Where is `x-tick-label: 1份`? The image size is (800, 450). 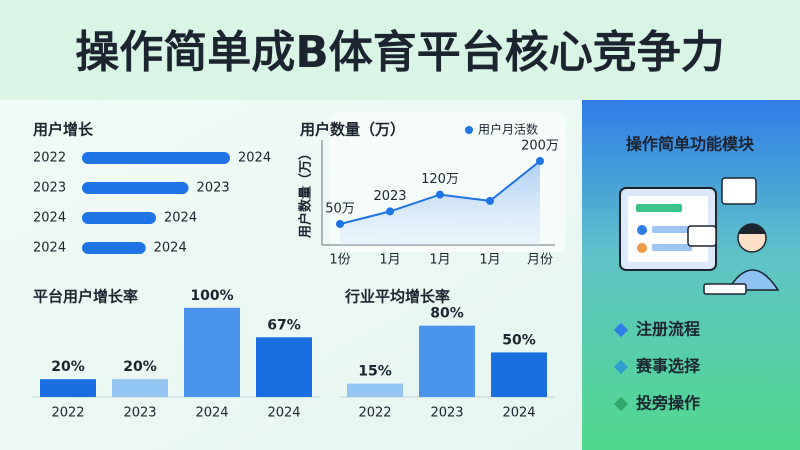
x-tick-label: 1份 is located at coordinates (339, 260).